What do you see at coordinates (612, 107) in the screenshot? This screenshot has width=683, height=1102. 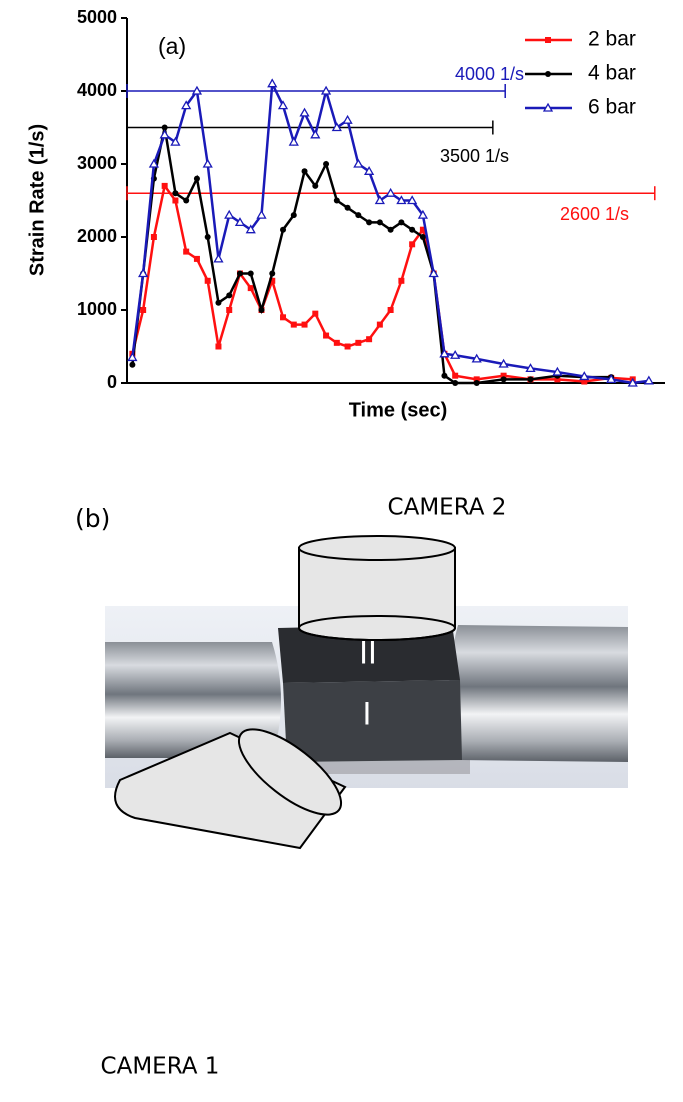 I see `legend-label: 6 bar` at bounding box center [612, 107].